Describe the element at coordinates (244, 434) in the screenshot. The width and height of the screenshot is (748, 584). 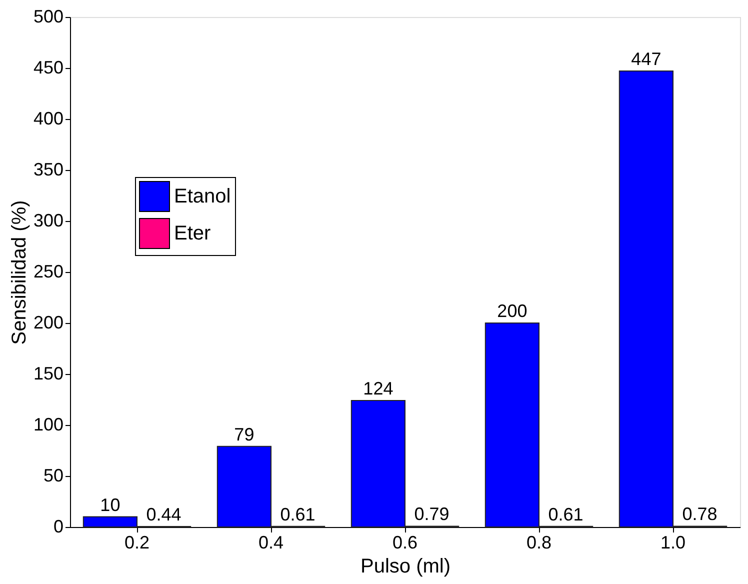
I see `data-label: 79` at that location.